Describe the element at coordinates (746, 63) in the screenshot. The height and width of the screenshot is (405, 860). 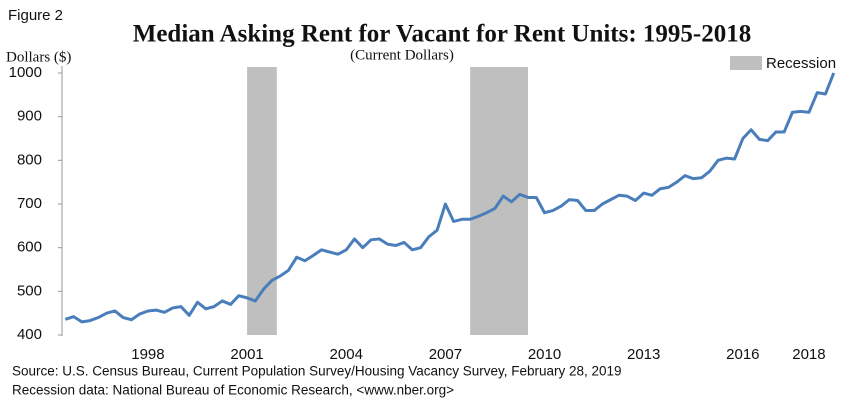
I see `legend-swatch` at that location.